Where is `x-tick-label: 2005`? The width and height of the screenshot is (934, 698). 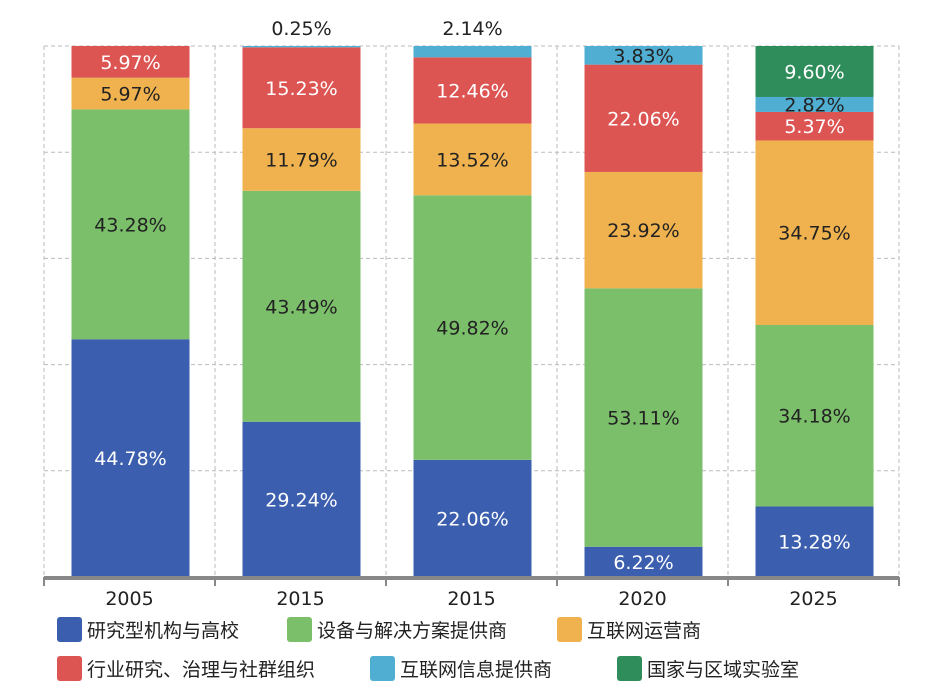 x-tick-label: 2005 is located at coordinates (129, 599).